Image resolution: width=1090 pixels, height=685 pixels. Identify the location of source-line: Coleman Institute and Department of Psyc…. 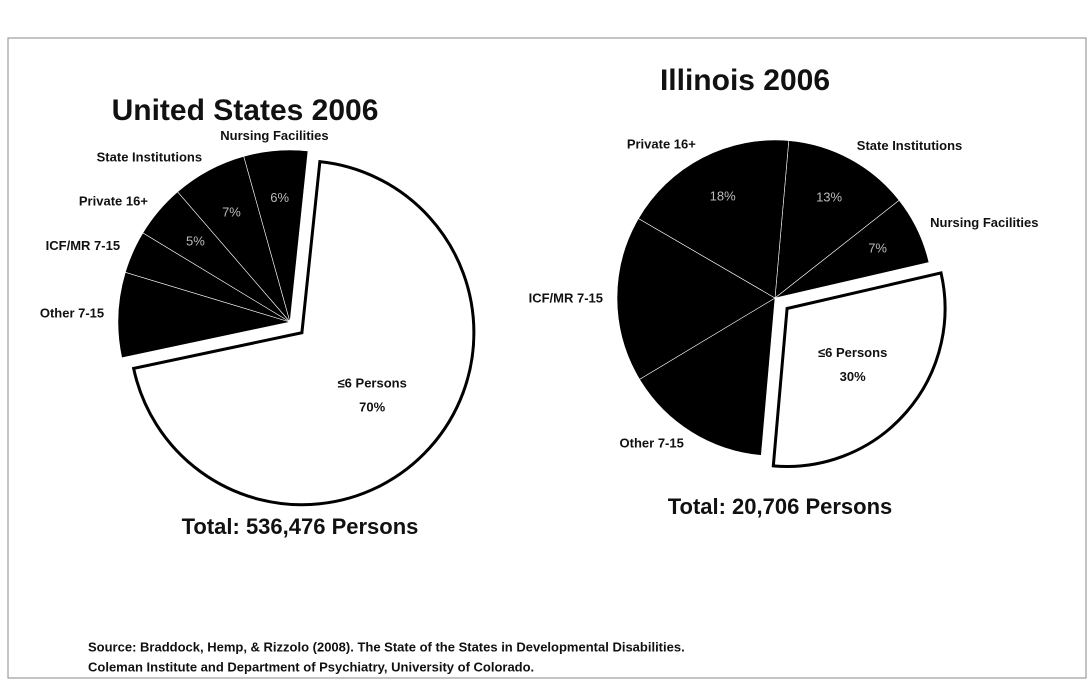
(311, 666).